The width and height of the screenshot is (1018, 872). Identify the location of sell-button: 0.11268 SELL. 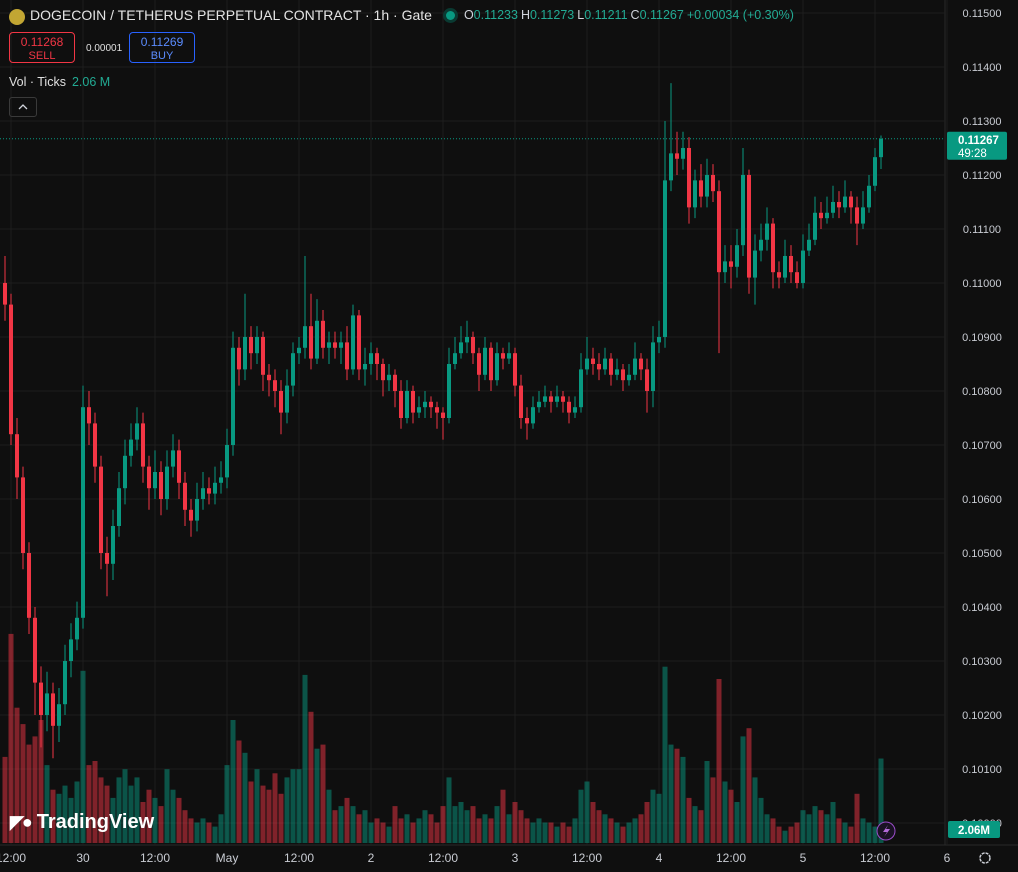
(42, 47).